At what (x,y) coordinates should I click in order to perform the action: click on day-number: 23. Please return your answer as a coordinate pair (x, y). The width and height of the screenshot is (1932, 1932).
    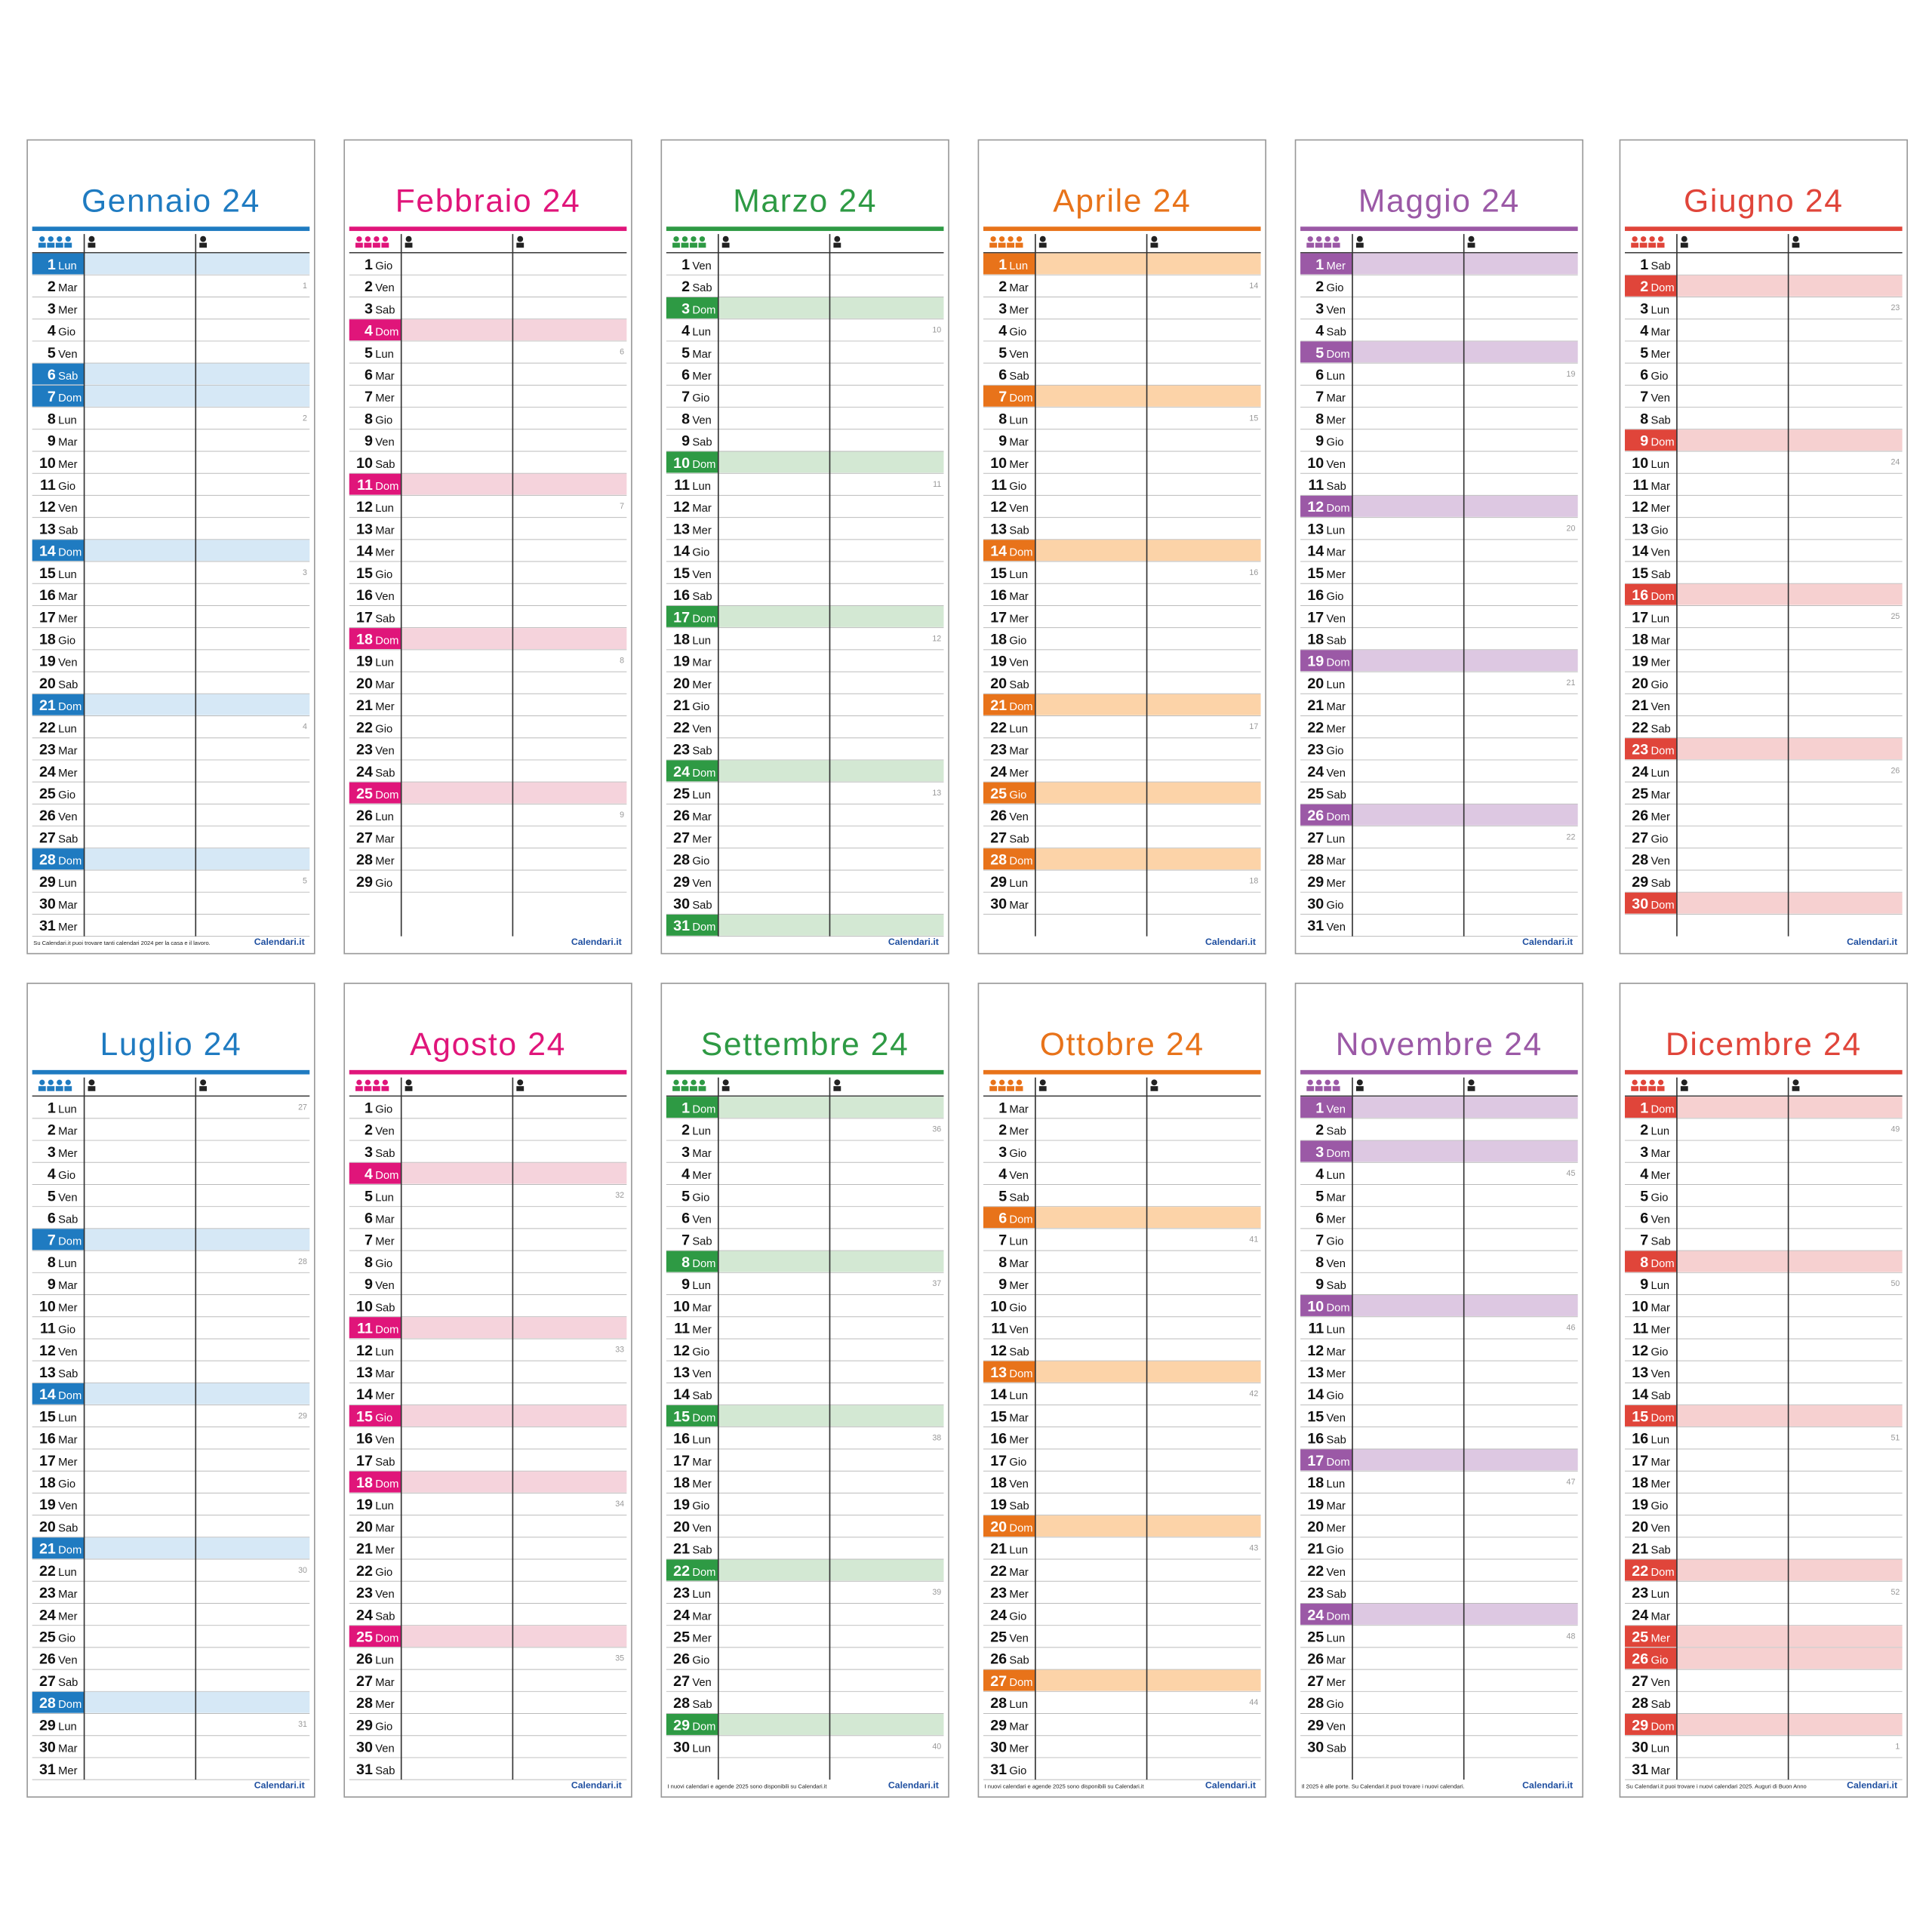
    Looking at the image, I should click on (47, 750).